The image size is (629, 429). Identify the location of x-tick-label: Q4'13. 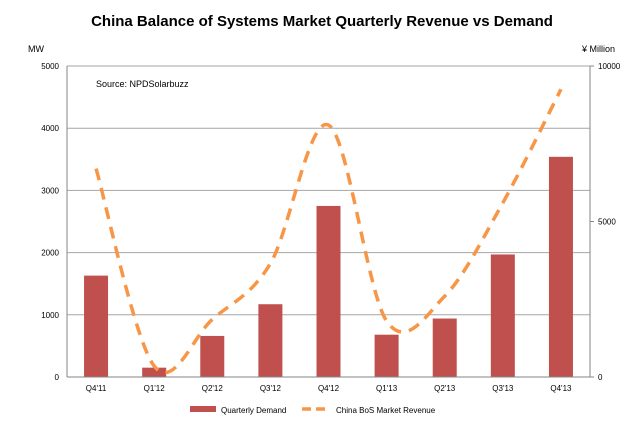
(561, 388).